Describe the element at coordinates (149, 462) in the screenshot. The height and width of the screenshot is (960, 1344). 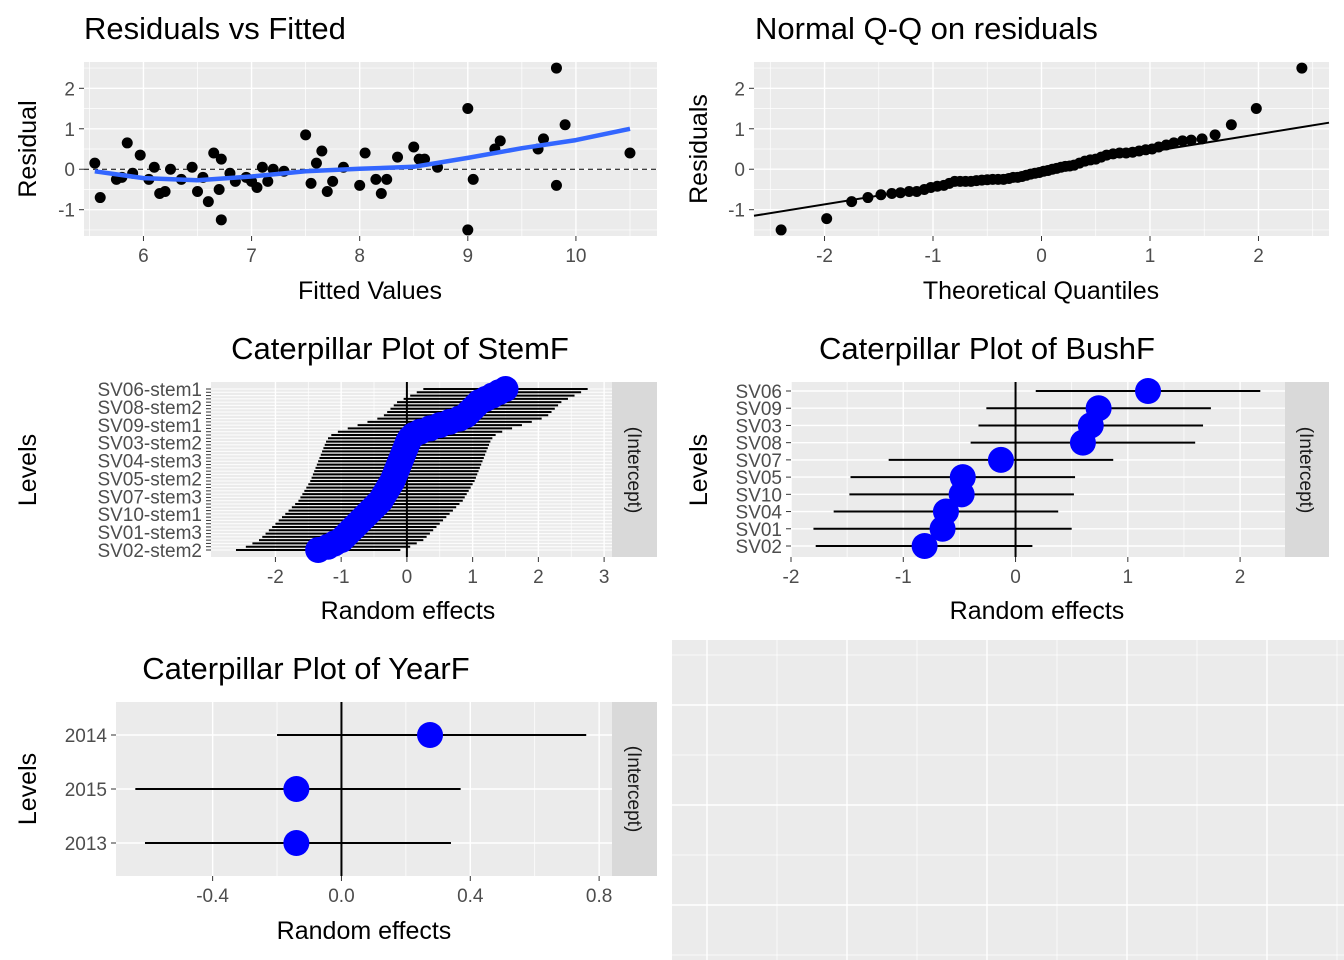
I see `stem-level-label: SV04-stem3` at that location.